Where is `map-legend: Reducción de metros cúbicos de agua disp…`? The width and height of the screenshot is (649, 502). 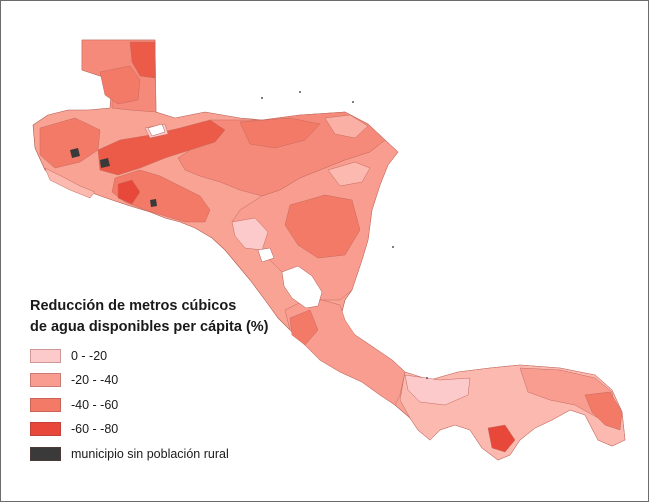 map-legend: Reducción de metros cúbicos de agua disp… is located at coordinates (160, 383).